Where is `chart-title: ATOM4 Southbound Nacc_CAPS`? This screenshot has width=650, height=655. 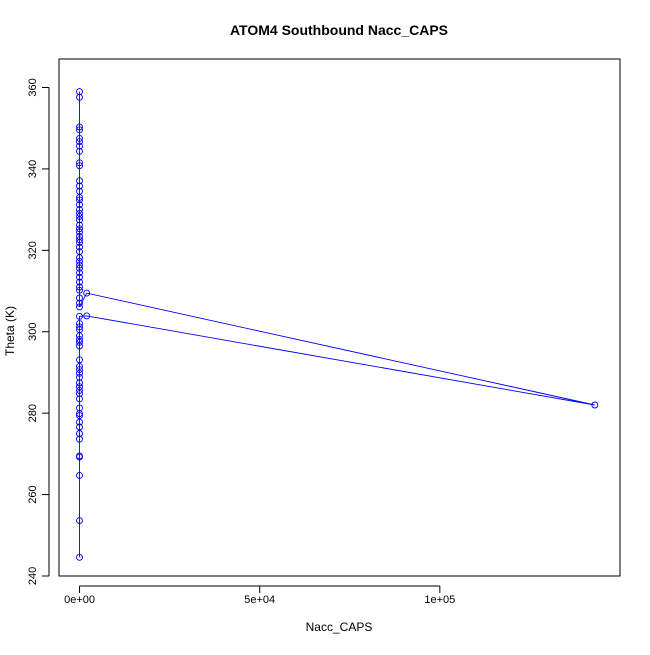 chart-title: ATOM4 Southbound Nacc_CAPS is located at coordinates (339, 30).